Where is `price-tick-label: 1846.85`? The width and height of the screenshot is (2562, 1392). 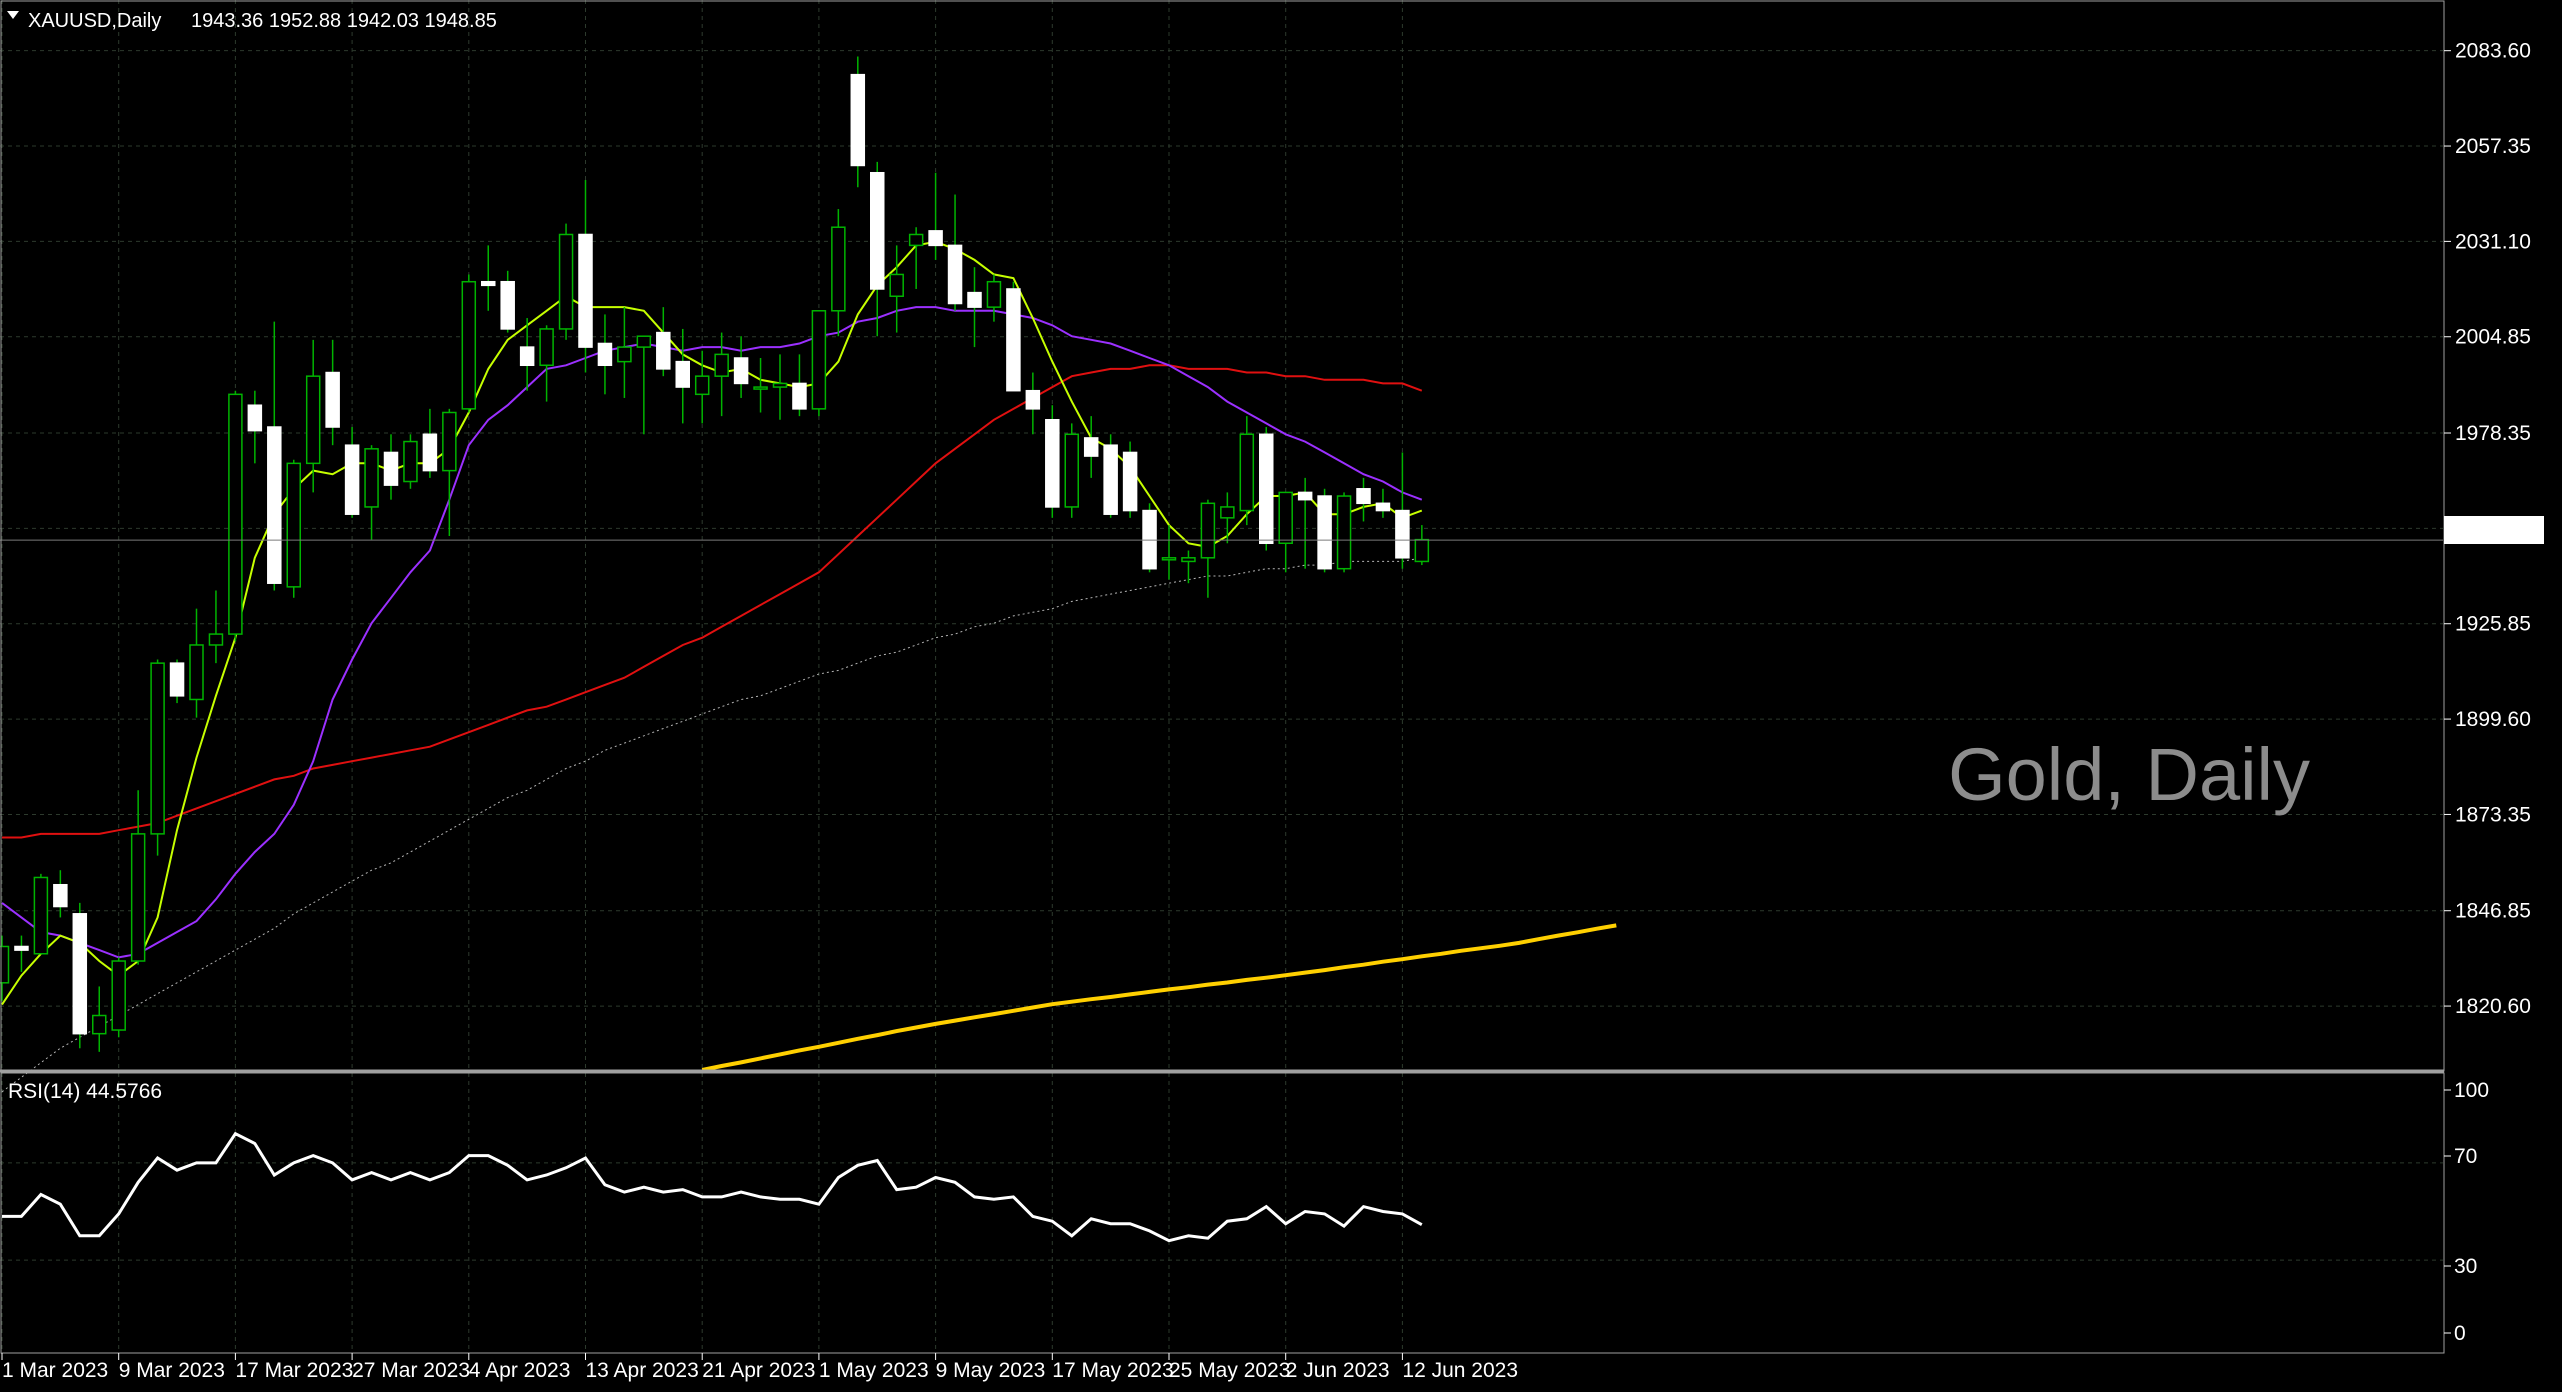
price-tick-label: 1846.85 is located at coordinates (2493, 911).